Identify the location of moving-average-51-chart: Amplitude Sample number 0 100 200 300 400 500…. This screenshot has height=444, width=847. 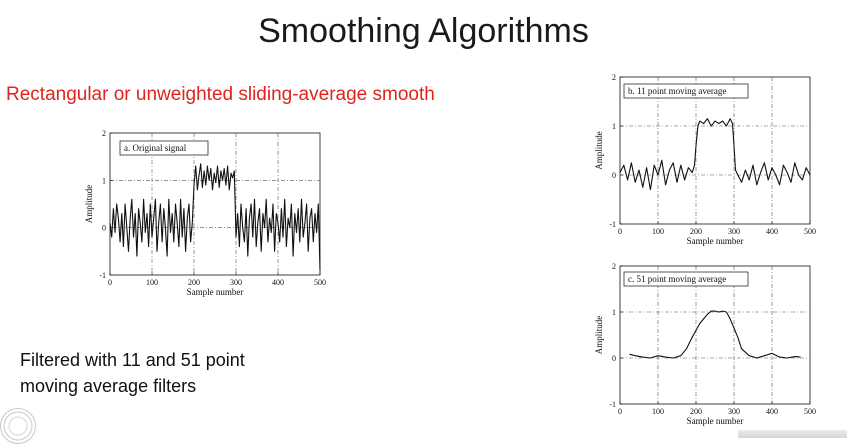
(705, 344).